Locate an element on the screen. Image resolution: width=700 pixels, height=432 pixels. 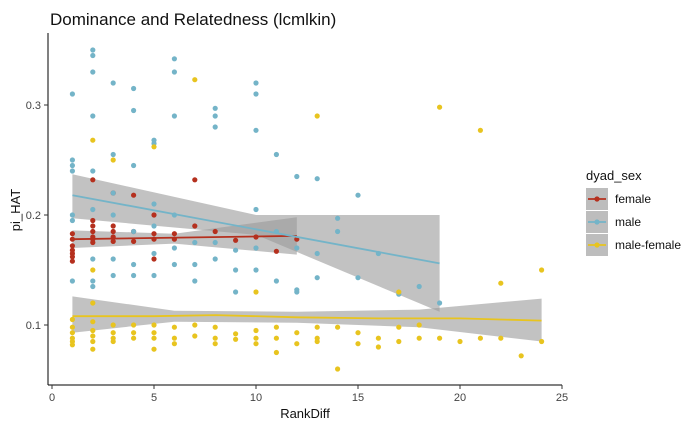
fit-line-female is located at coordinates (184, 238).